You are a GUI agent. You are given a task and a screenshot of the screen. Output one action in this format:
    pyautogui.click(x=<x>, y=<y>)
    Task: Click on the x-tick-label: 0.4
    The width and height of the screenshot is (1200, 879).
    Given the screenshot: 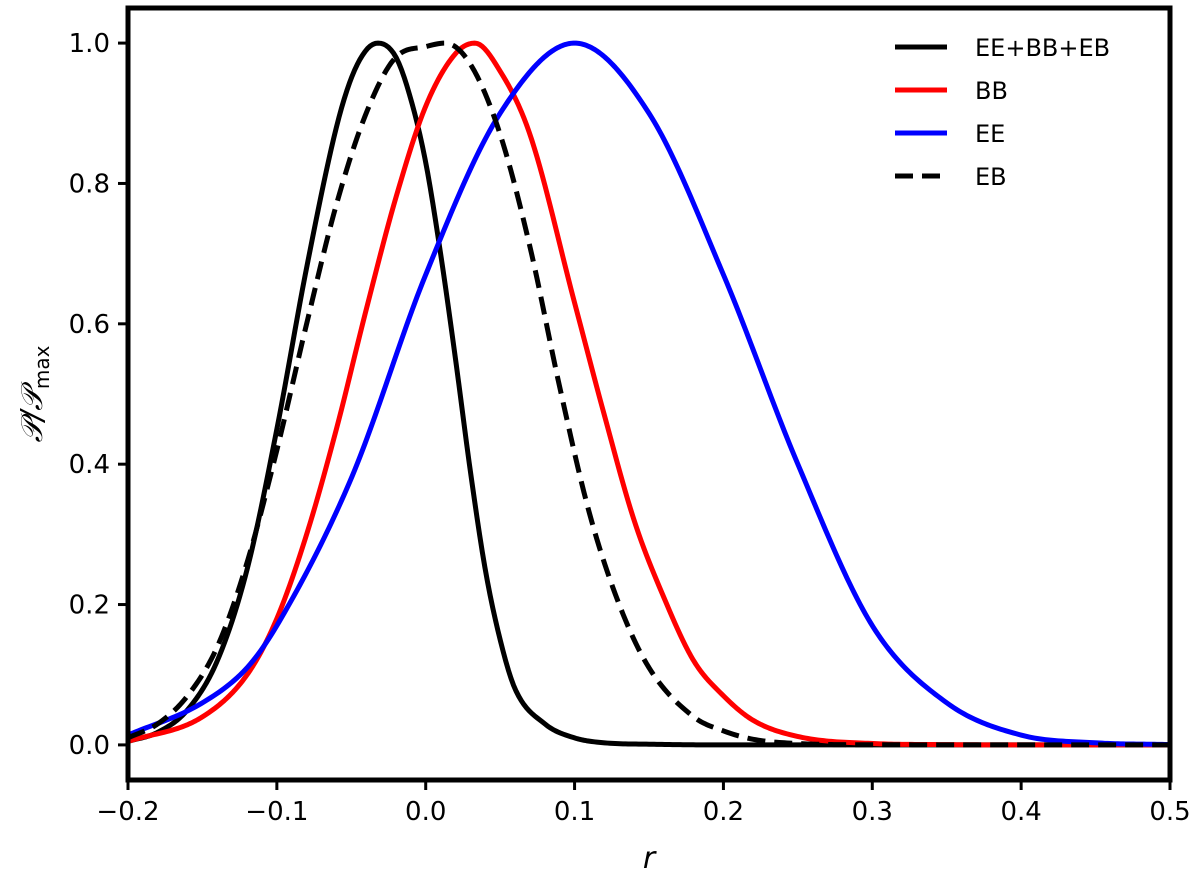 What is the action you would take?
    pyautogui.click(x=1020, y=812)
    